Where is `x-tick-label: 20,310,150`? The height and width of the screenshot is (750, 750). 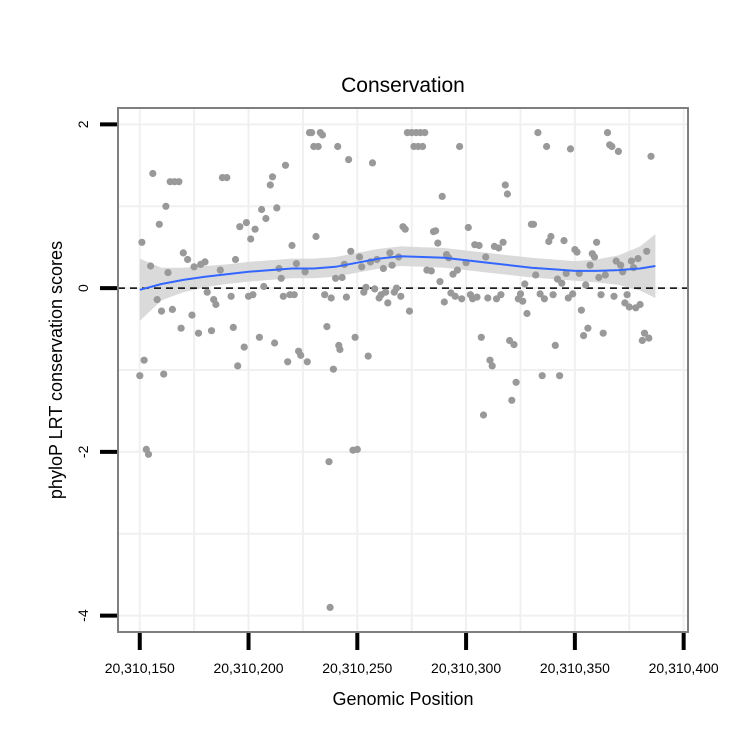 x-tick-label: 20,310,150 is located at coordinates (140, 668).